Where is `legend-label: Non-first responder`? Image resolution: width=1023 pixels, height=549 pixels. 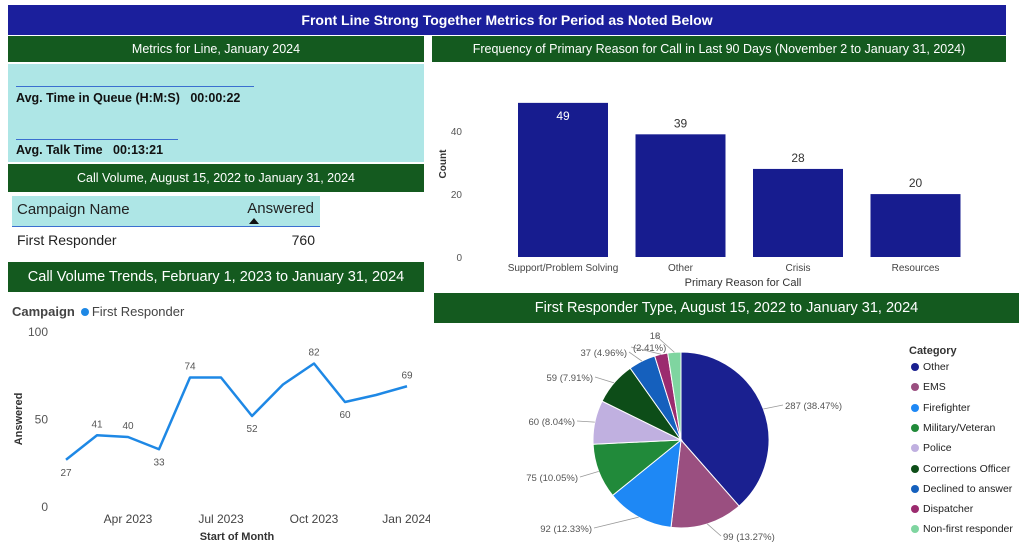
legend-label: Non-first responder is located at coordinates (968, 529).